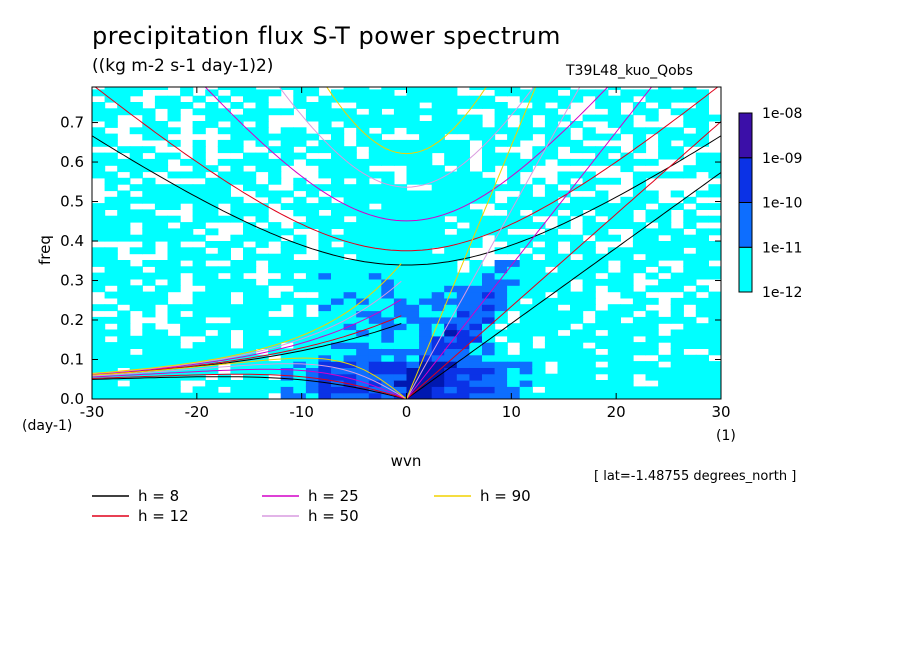 This screenshot has height=654, width=904. Describe the element at coordinates (407, 412) in the screenshot. I see `x-tick-label: 0` at that location.